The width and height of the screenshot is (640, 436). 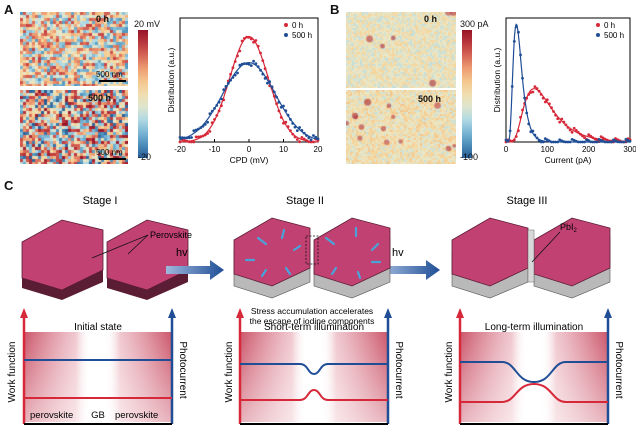 I want to click on perovskite-label: Perovskite, so click(x=171, y=235).